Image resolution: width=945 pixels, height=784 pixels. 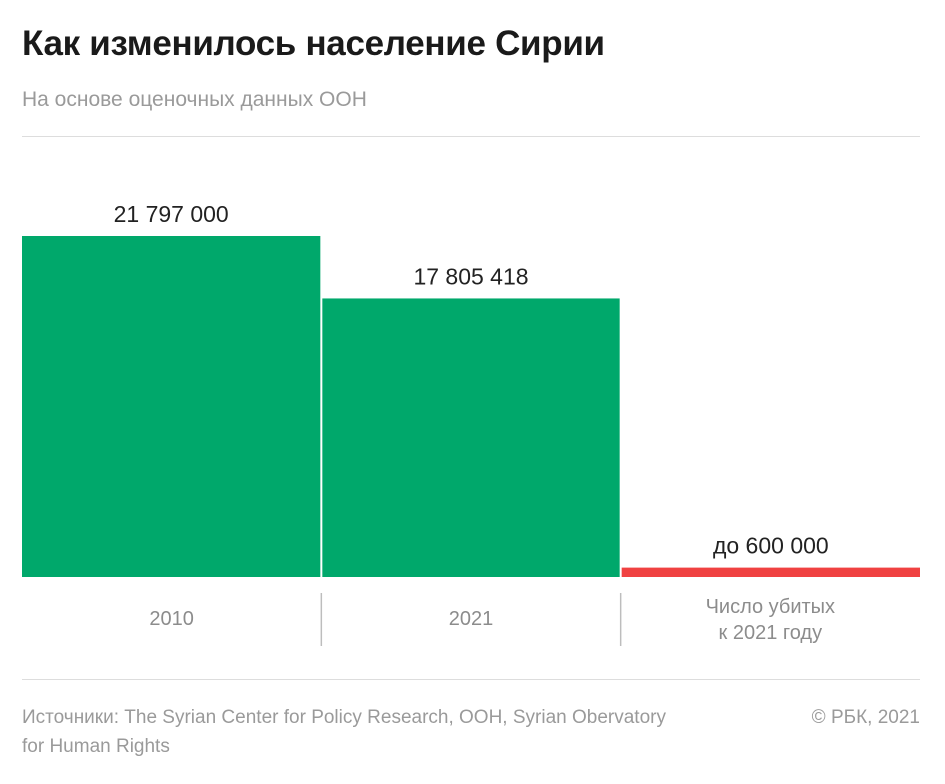 What do you see at coordinates (194, 99) in the screenshot?
I see `chart-subtitle: На основе оценочных данных ООН` at bounding box center [194, 99].